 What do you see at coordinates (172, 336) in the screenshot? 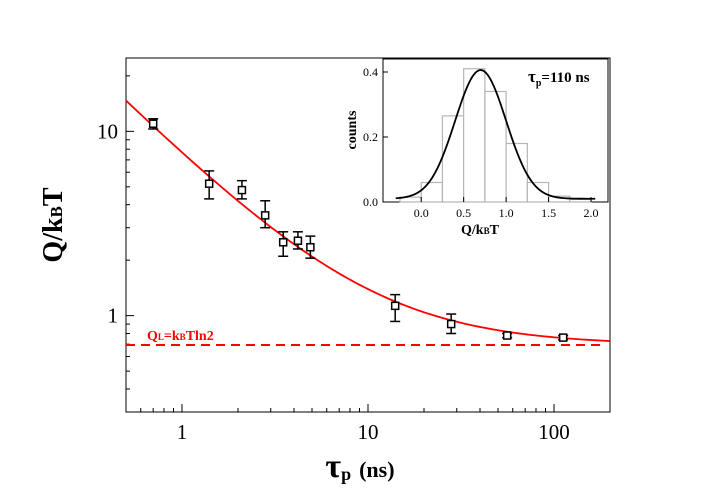
I see `landauer-eq: =k` at bounding box center [172, 336].